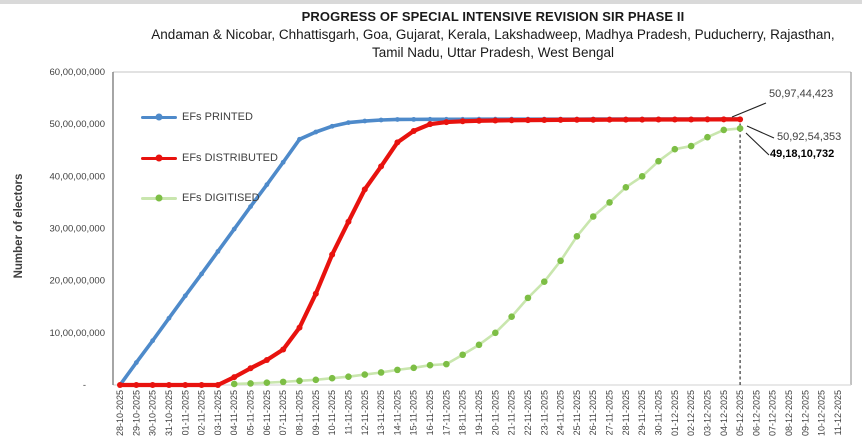 The image size is (862, 446). Describe the element at coordinates (512, 412) in the screenshot. I see `x-tick-label: 21-11-2025` at that location.